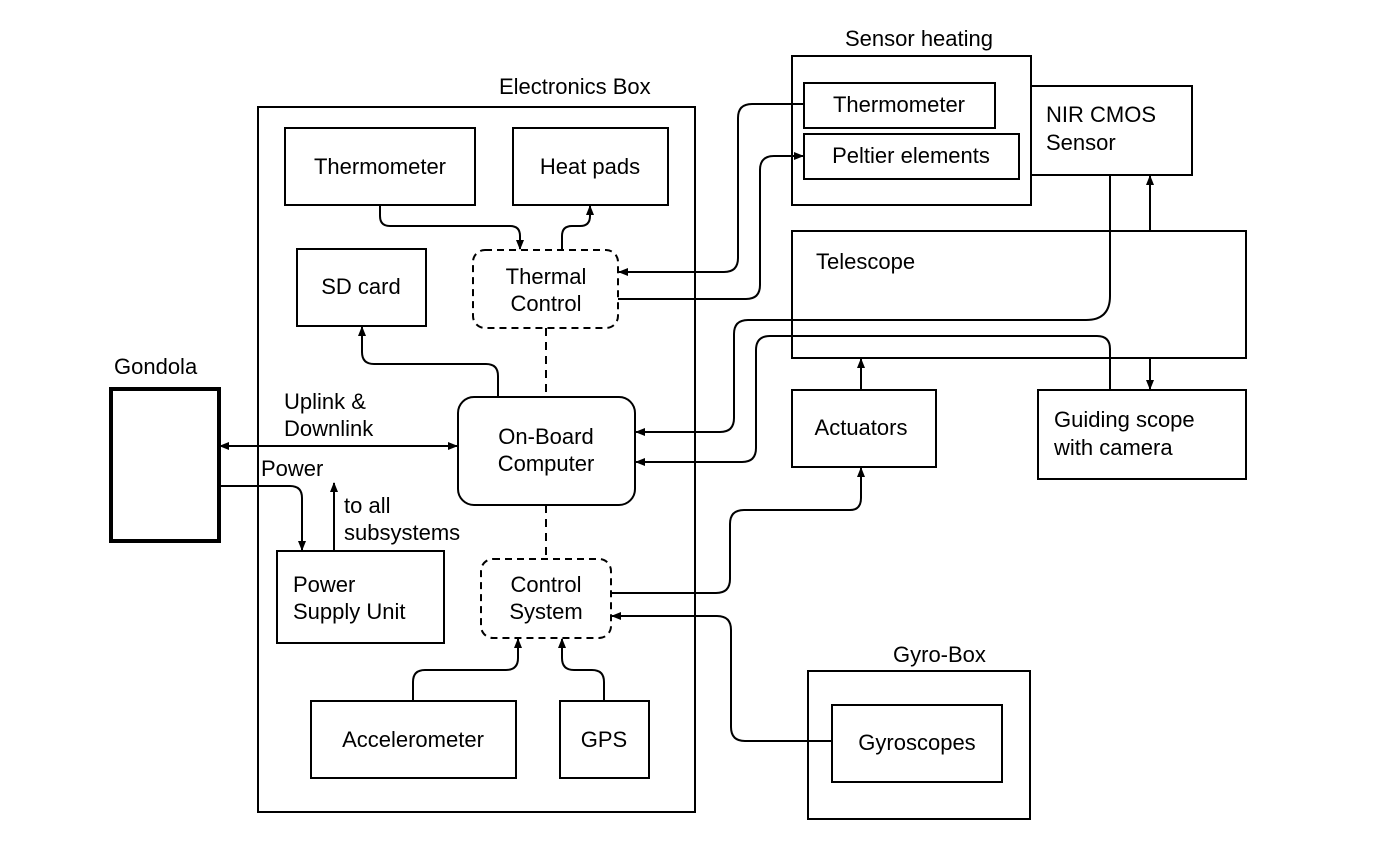  Describe the element at coordinates (721, 677) in the screenshot. I see `wire-gyro-control` at that location.